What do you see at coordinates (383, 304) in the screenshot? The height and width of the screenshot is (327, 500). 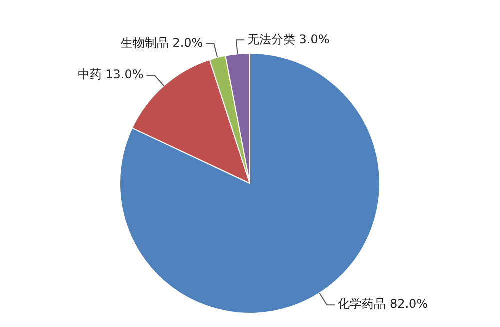 I see `slice-label: 化学药品 82.0%` at bounding box center [383, 304].